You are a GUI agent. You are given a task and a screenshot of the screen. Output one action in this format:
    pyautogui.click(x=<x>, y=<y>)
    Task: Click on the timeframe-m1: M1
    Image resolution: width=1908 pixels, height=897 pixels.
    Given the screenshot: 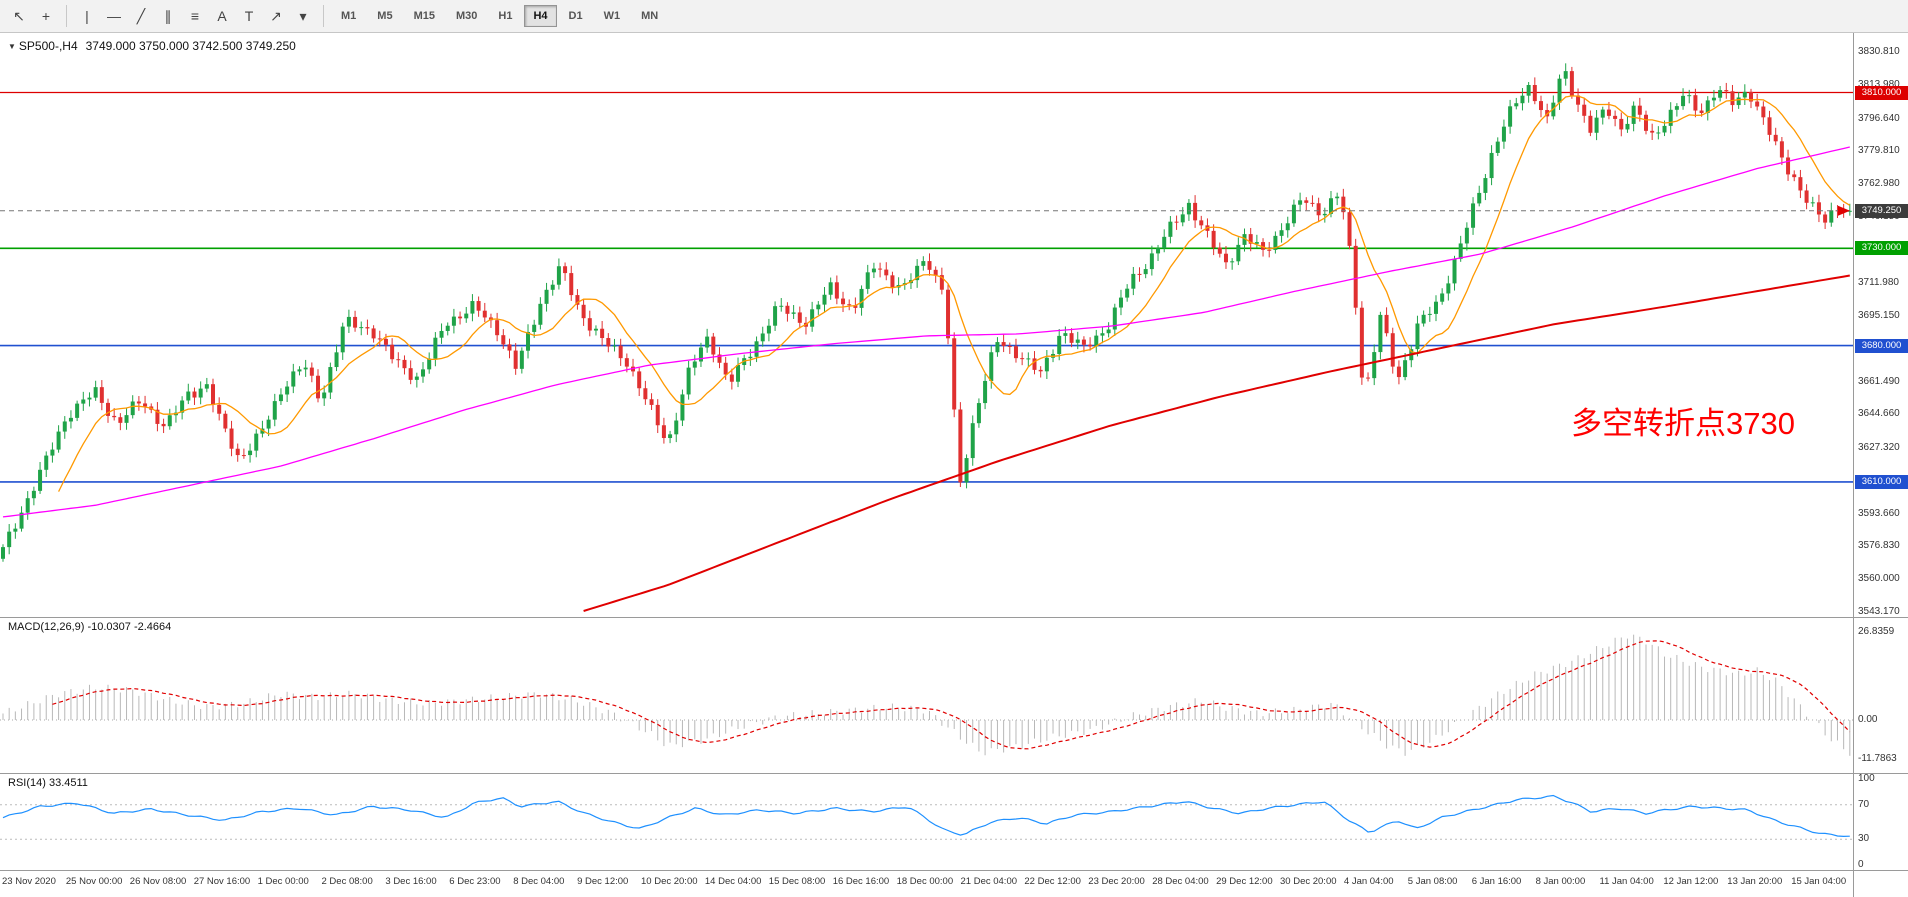 What is the action you would take?
    pyautogui.click(x=348, y=16)
    